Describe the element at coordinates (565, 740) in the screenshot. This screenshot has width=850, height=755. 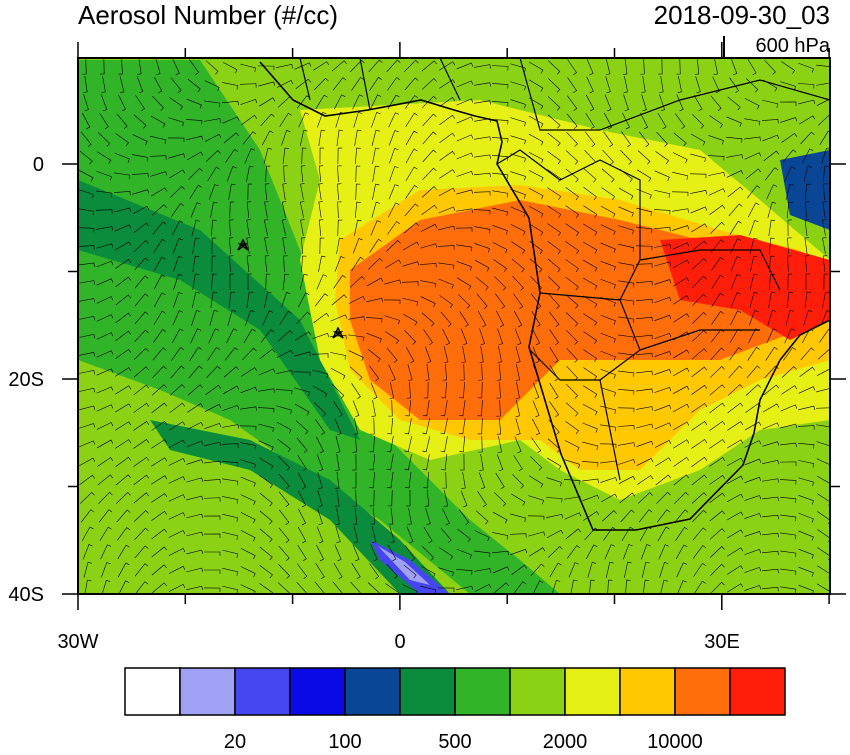
I see `colorbar-label: 2000` at that location.